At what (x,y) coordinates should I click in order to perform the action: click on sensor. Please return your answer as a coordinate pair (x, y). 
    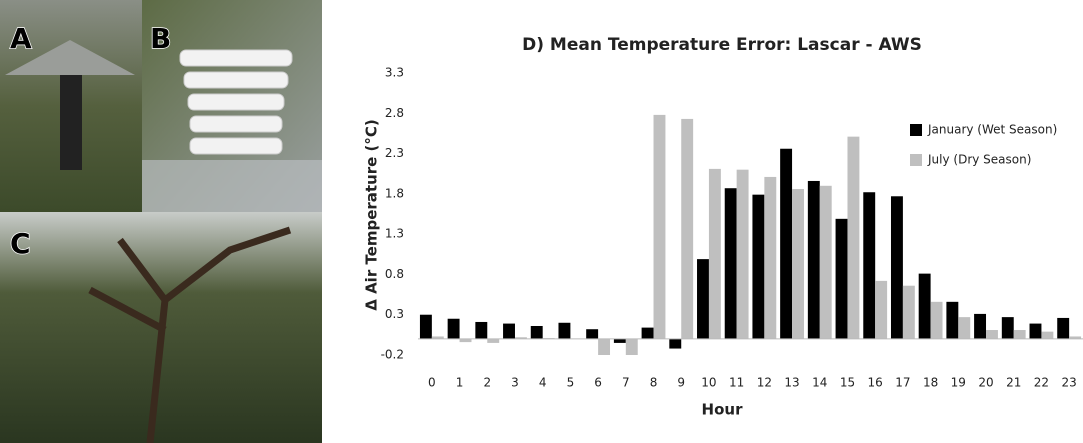
    Looking at the image, I should click on (71, 122).